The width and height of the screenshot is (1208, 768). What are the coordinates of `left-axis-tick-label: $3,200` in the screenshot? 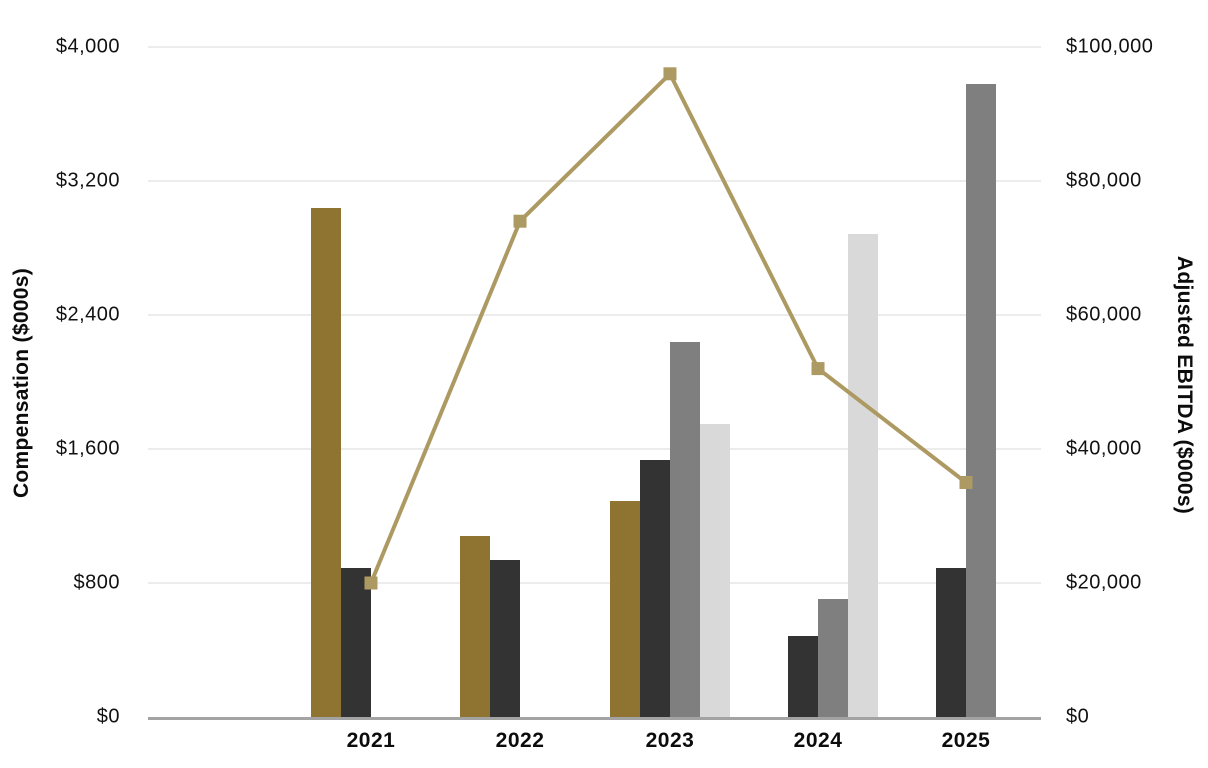 It's located at (87, 180).